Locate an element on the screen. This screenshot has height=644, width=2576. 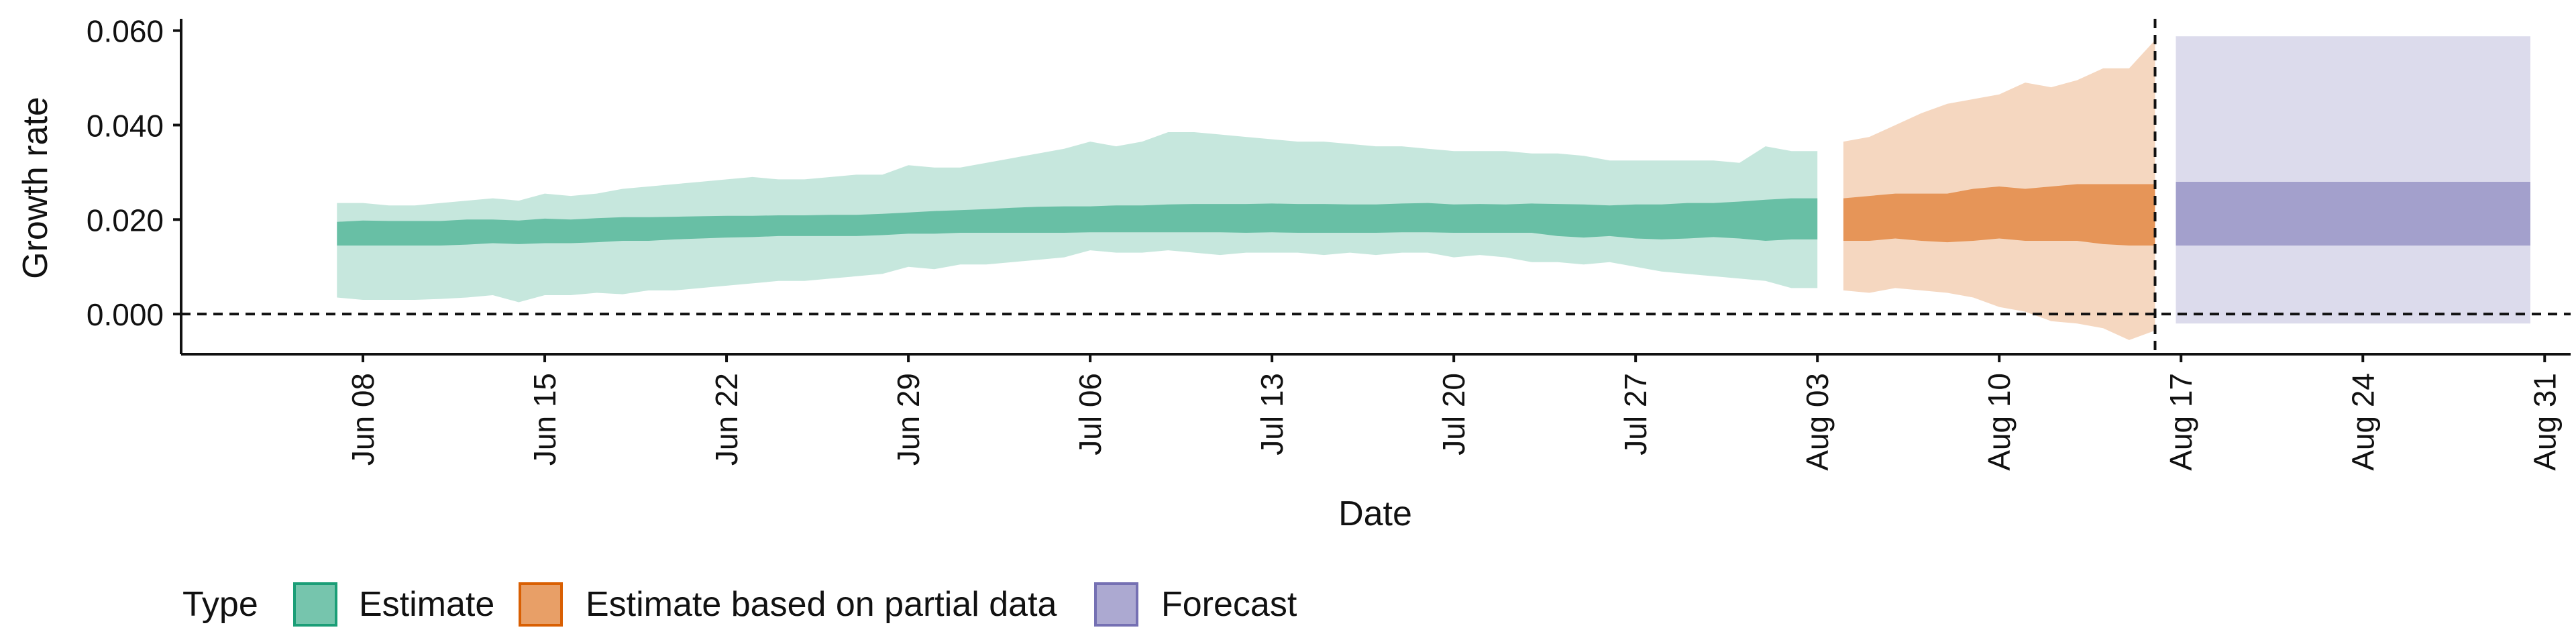
legend-key-estimate is located at coordinates (315, 604).